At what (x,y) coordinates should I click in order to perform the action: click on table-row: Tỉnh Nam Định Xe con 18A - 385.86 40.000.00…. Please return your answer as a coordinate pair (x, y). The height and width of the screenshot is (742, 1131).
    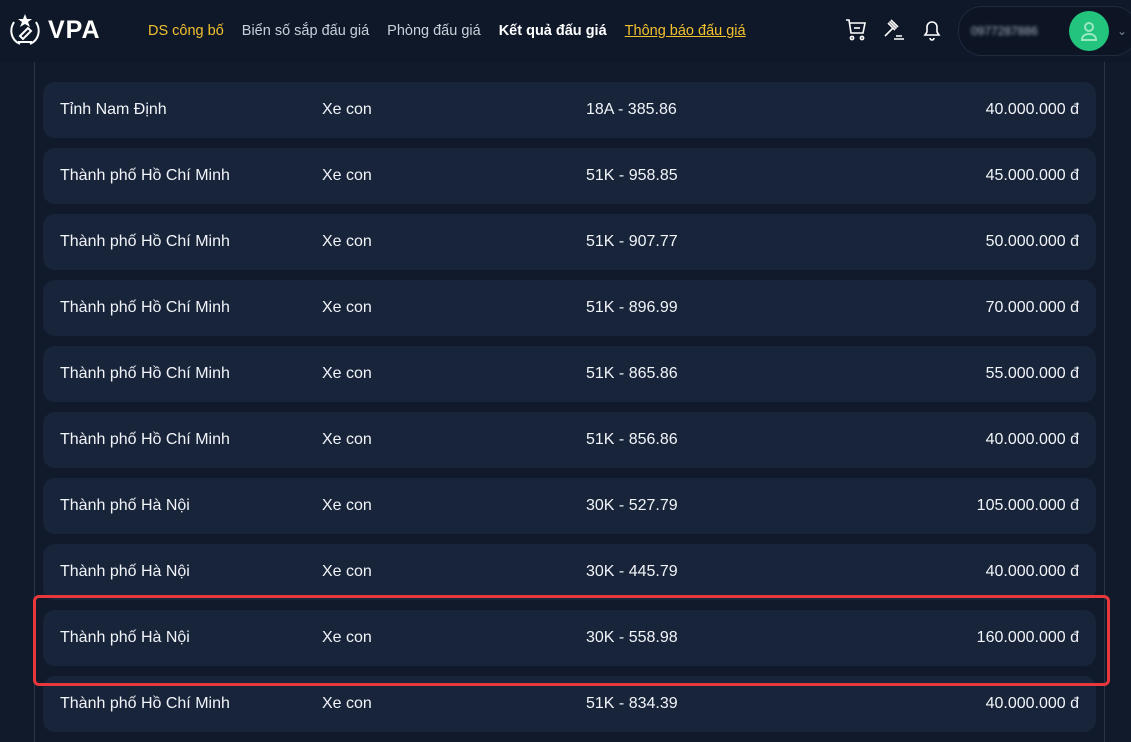
    Looking at the image, I should click on (569, 110).